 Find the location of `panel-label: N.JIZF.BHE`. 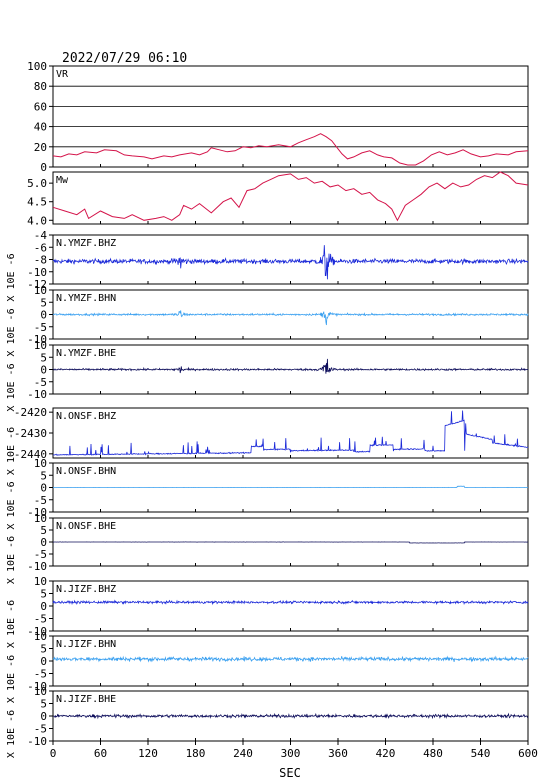

panel-label: N.JIZF.BHE is located at coordinates (86, 699).